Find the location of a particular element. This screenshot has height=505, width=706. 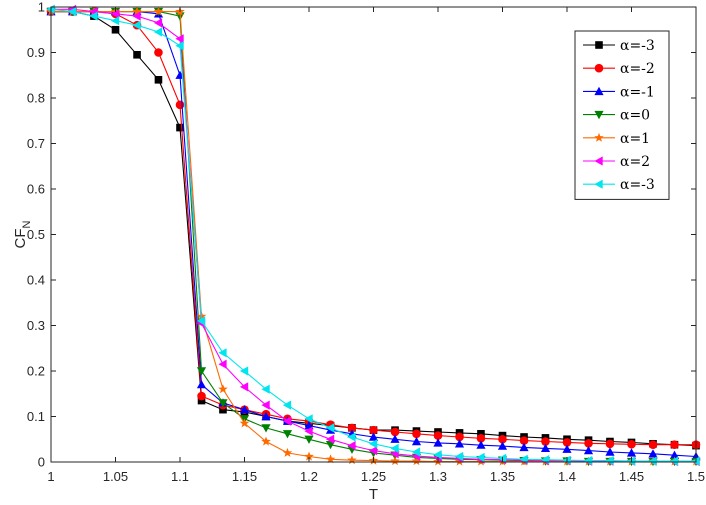

x-tick-label: 1.2 is located at coordinates (309, 476).